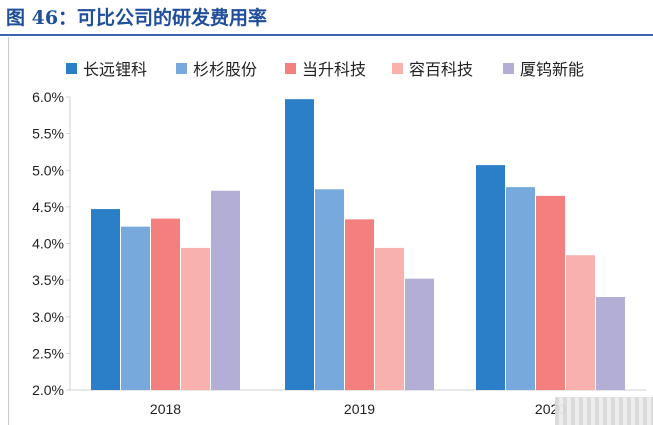  Describe the element at coordinates (604, 411) in the screenshot. I see `watermark-blur` at that location.